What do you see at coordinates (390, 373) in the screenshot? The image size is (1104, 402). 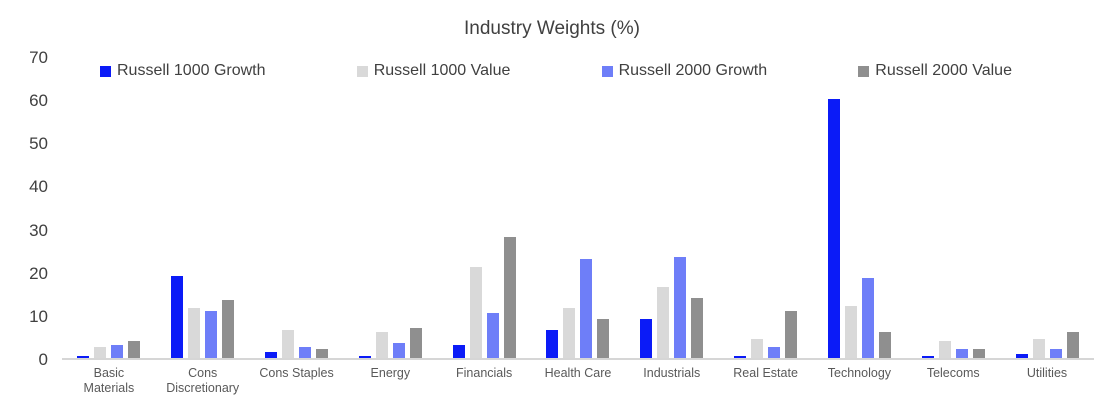 I see `x-category-label: Energy` at bounding box center [390, 373].